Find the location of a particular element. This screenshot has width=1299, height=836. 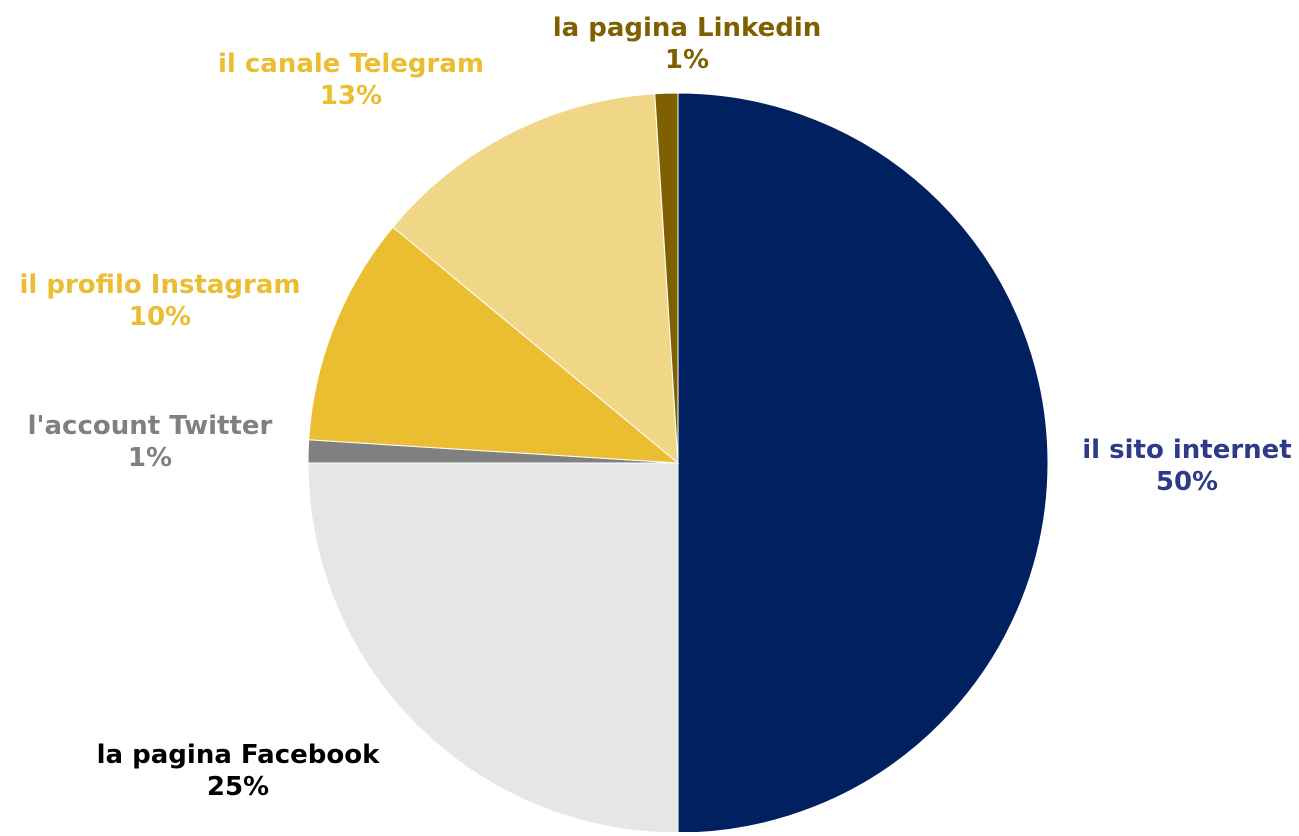

slice-label-il-sito-internet: il sito internet is located at coordinates (1187, 450).